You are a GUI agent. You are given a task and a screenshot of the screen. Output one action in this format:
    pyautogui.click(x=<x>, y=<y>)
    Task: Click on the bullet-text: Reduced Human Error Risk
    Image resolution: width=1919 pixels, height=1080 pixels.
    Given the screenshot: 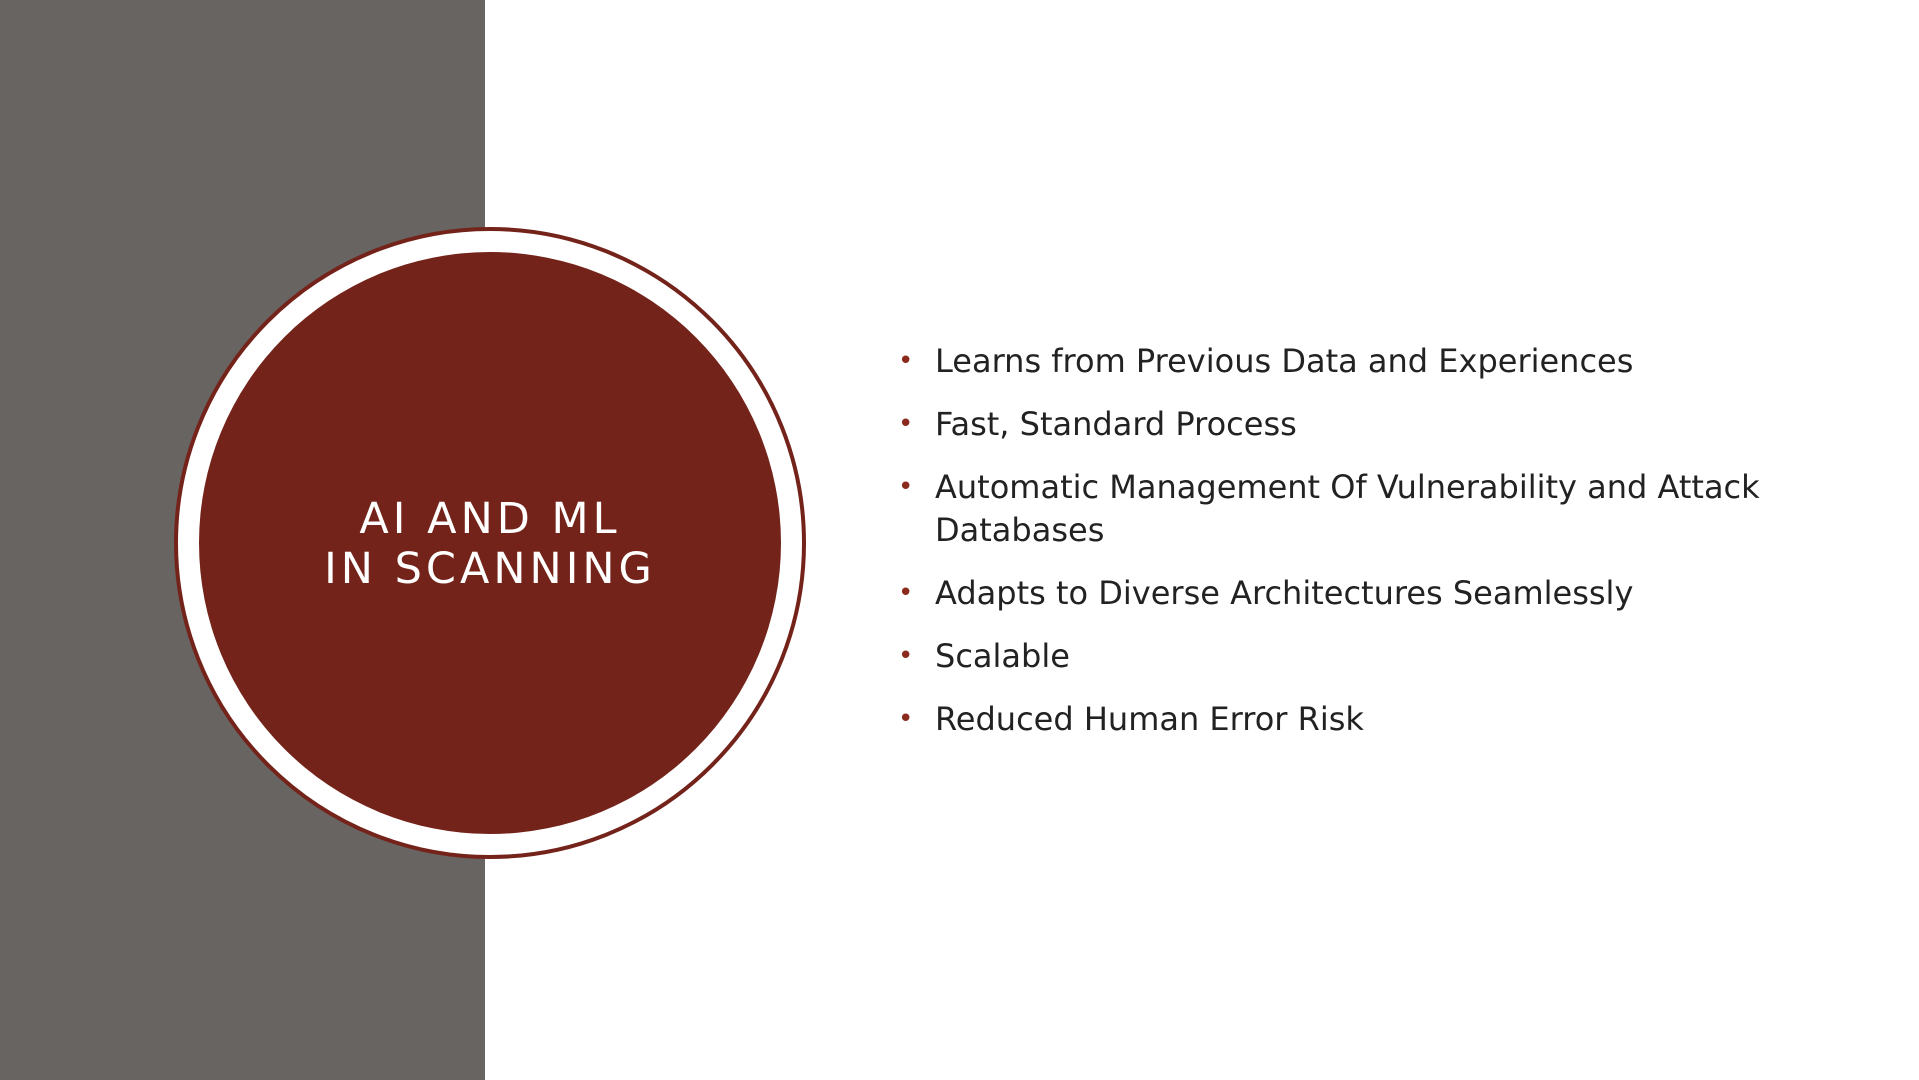 What is the action you would take?
    pyautogui.click(x=1149, y=719)
    